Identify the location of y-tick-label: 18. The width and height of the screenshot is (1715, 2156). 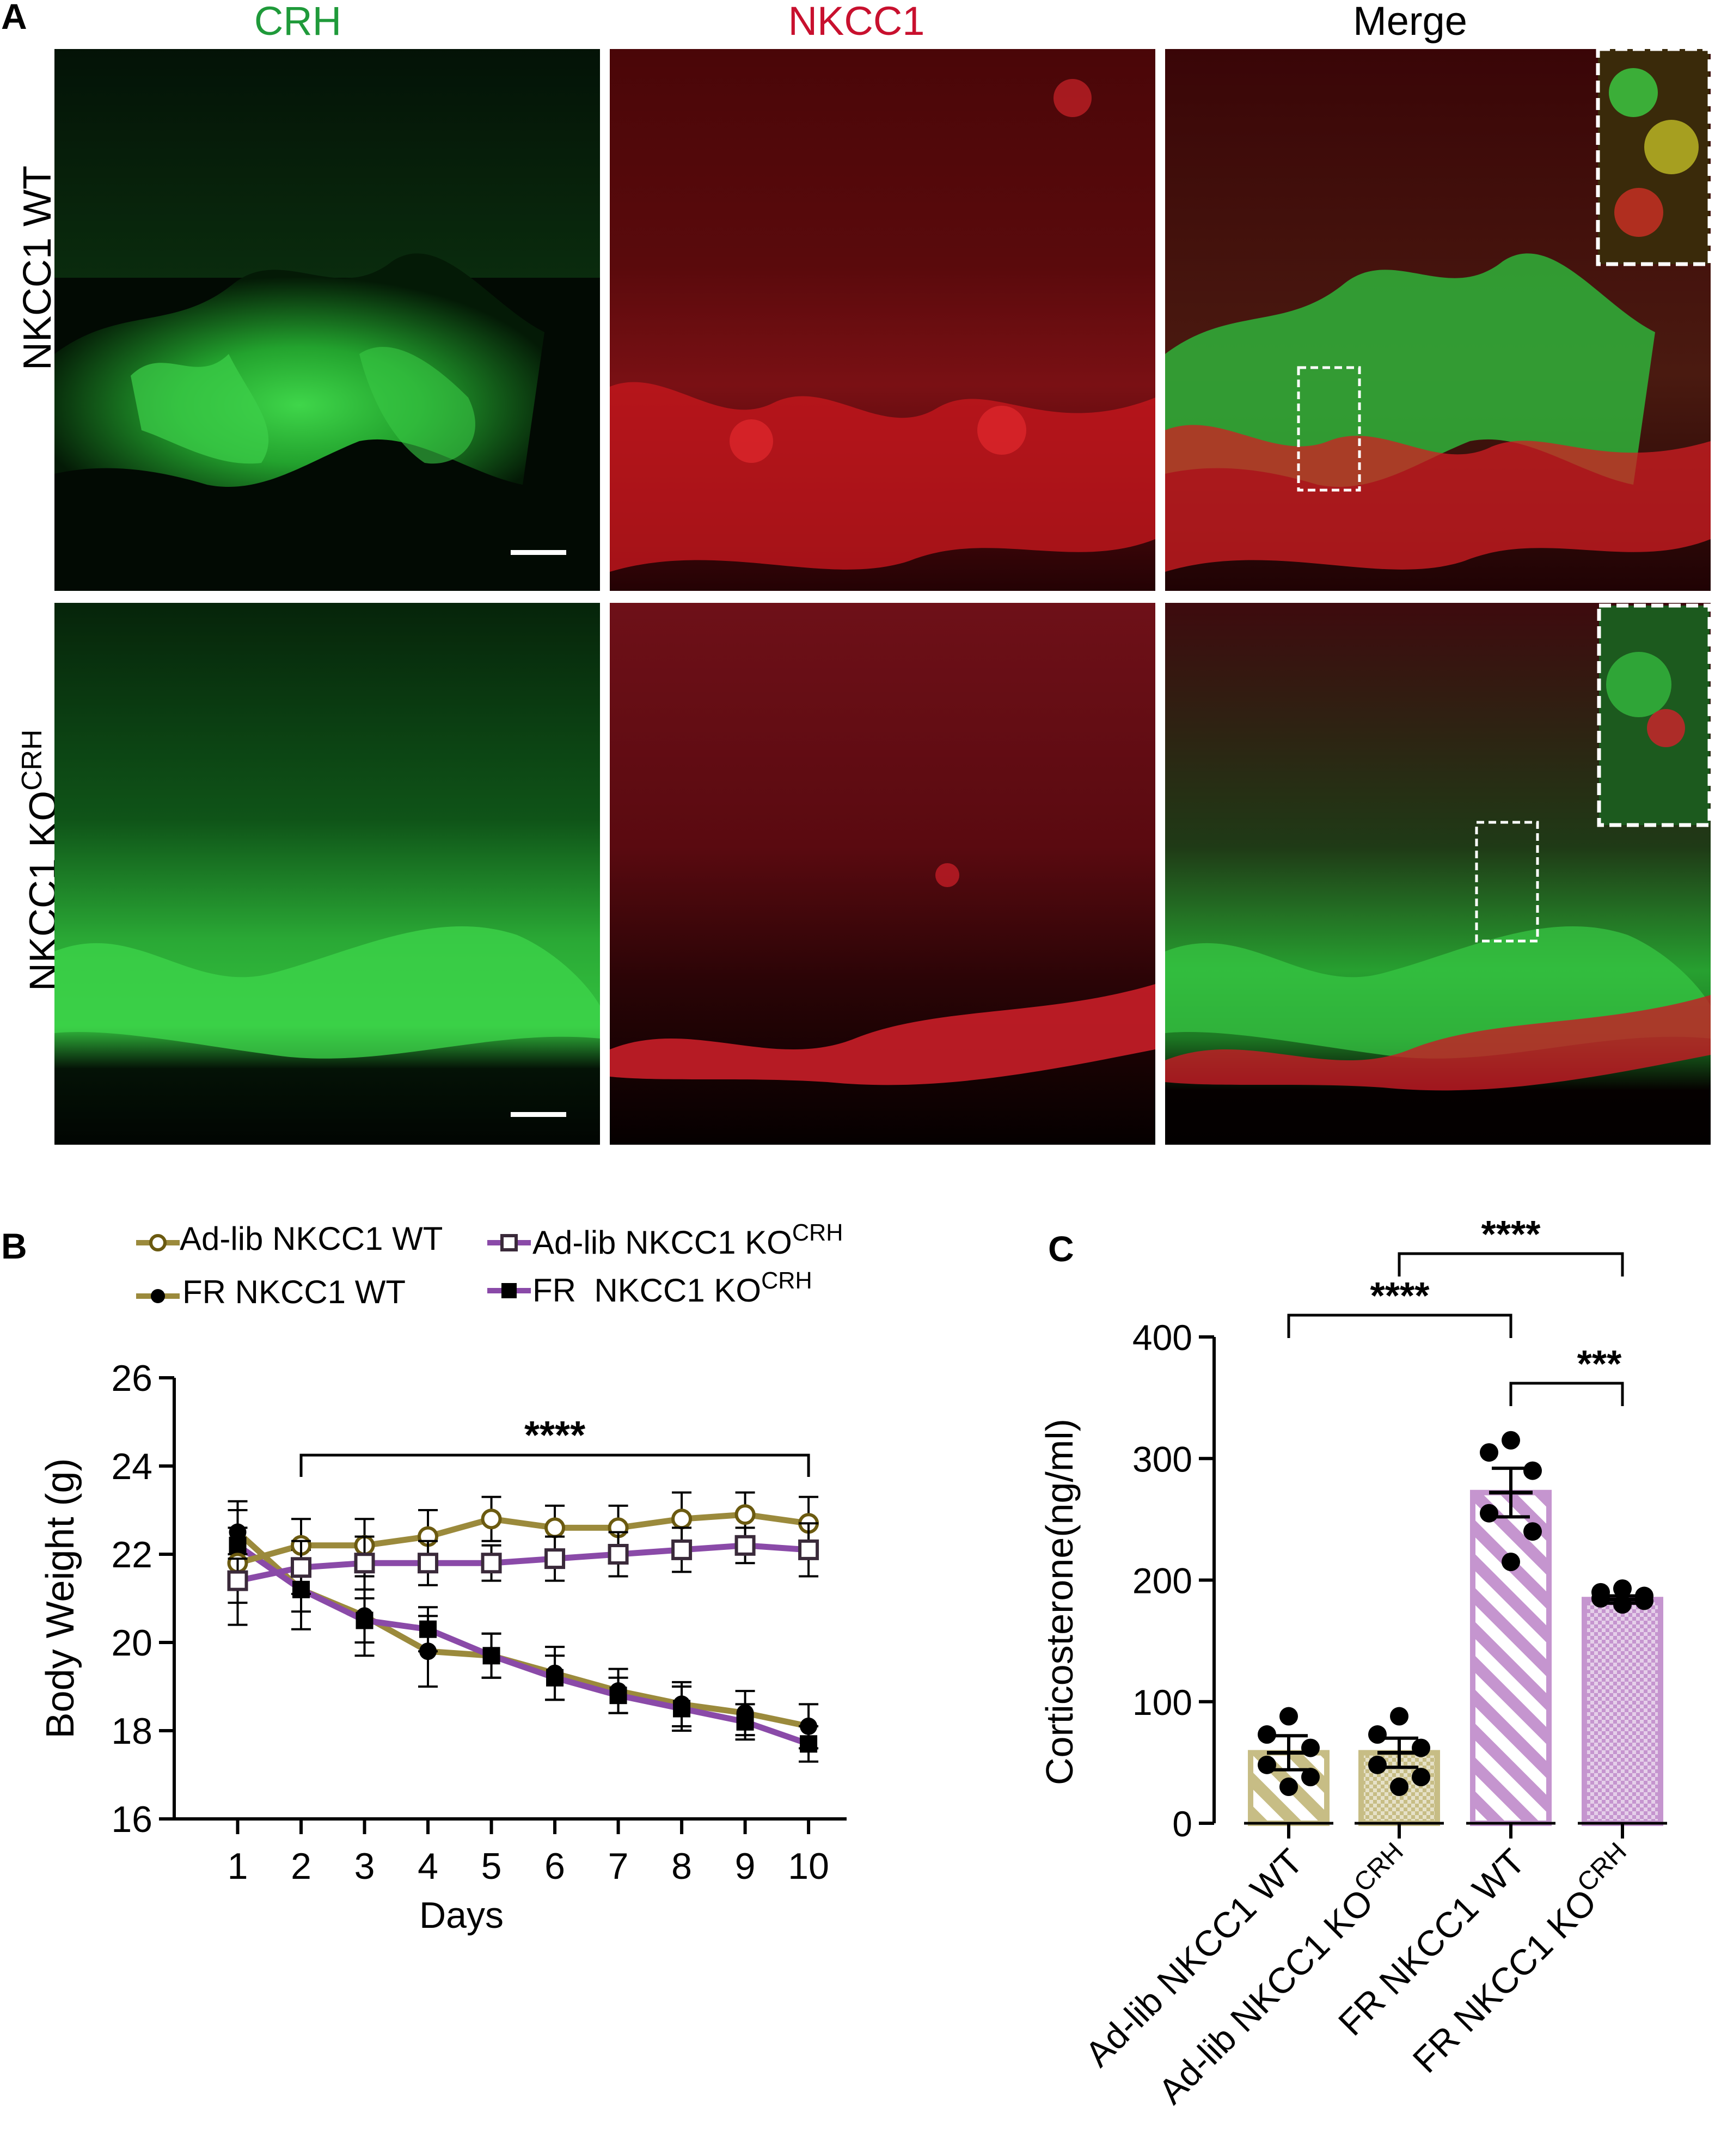
(131, 1732).